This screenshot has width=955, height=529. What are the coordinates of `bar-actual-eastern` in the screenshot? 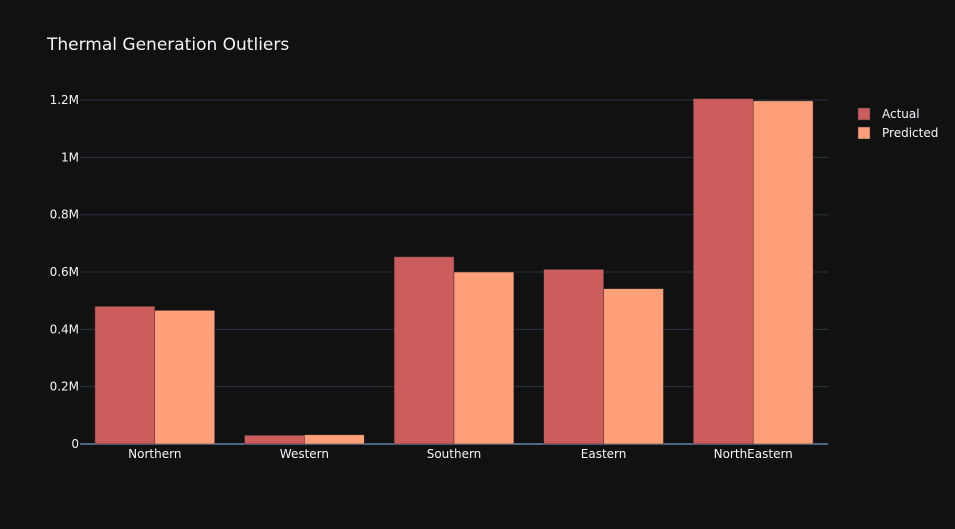 It's located at (573, 357).